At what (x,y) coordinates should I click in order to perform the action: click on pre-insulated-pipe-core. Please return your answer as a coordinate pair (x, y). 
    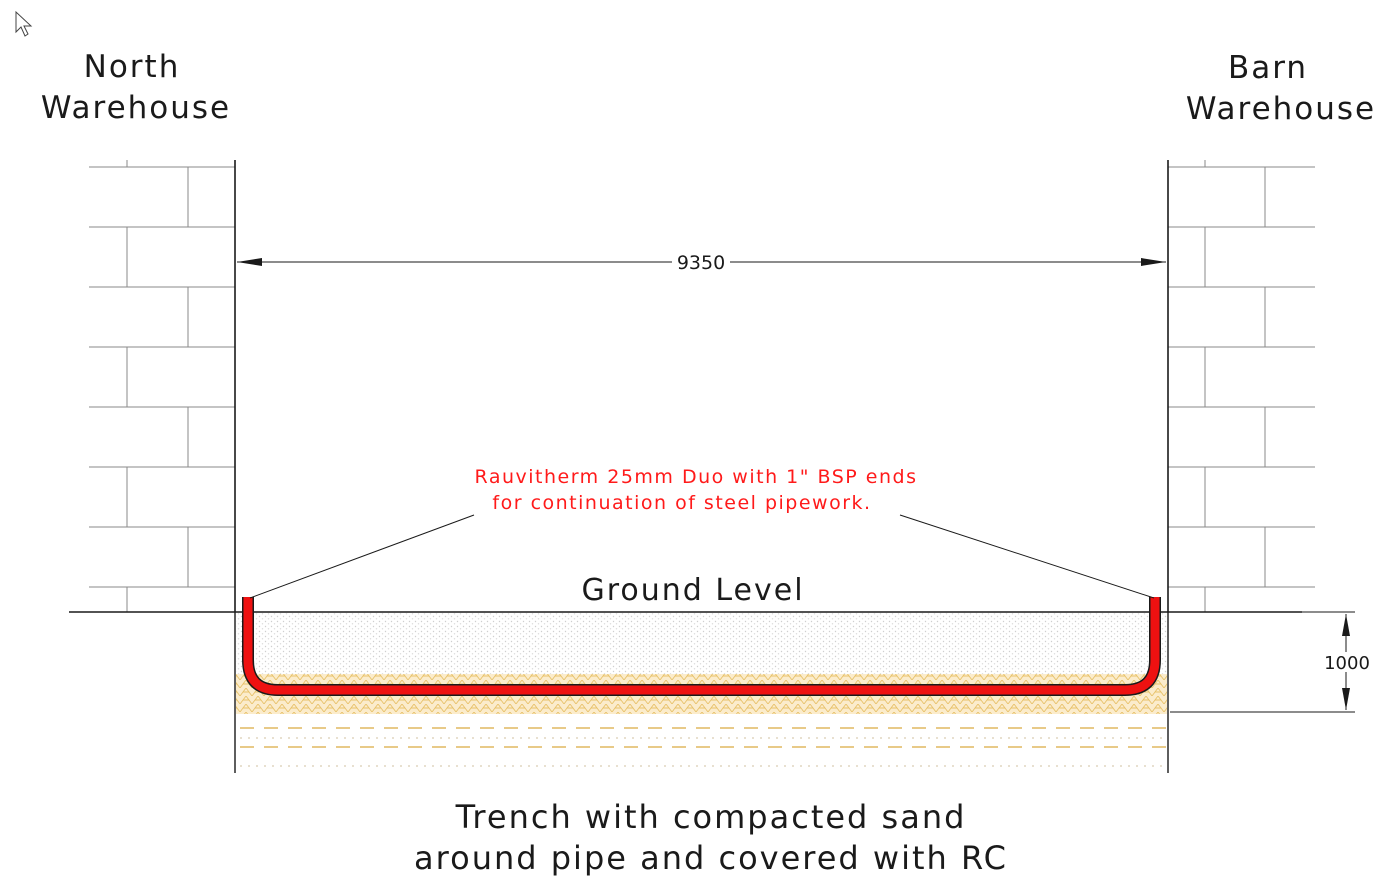
    Looking at the image, I should click on (701, 646).